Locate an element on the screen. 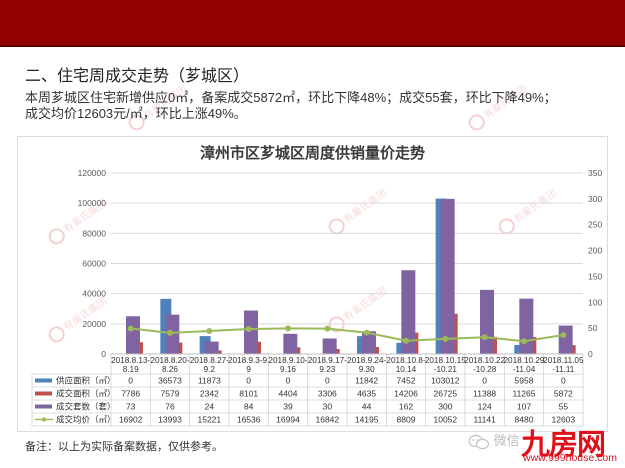 The height and width of the screenshot is (468, 625). x-tick-label: 2018.10.8- is located at coordinates (405, 360).